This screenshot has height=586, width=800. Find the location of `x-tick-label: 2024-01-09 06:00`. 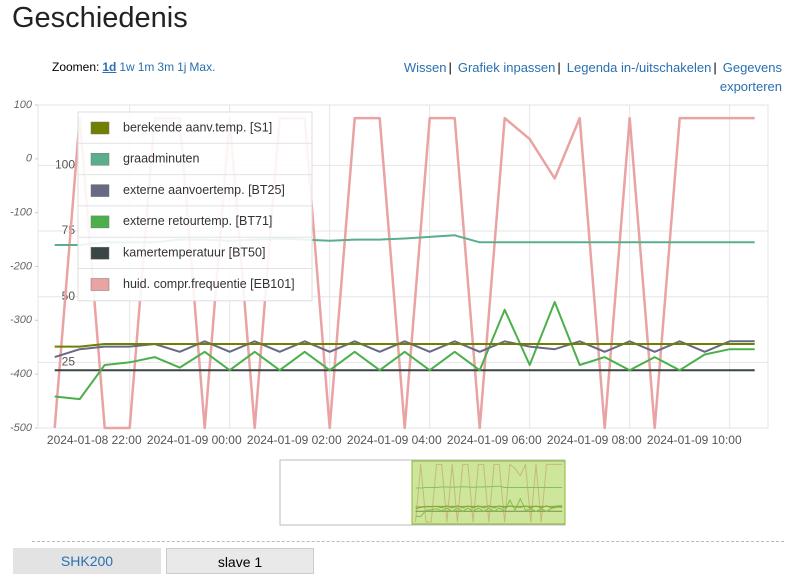

x-tick-label: 2024-01-09 06:00 is located at coordinates (494, 440).